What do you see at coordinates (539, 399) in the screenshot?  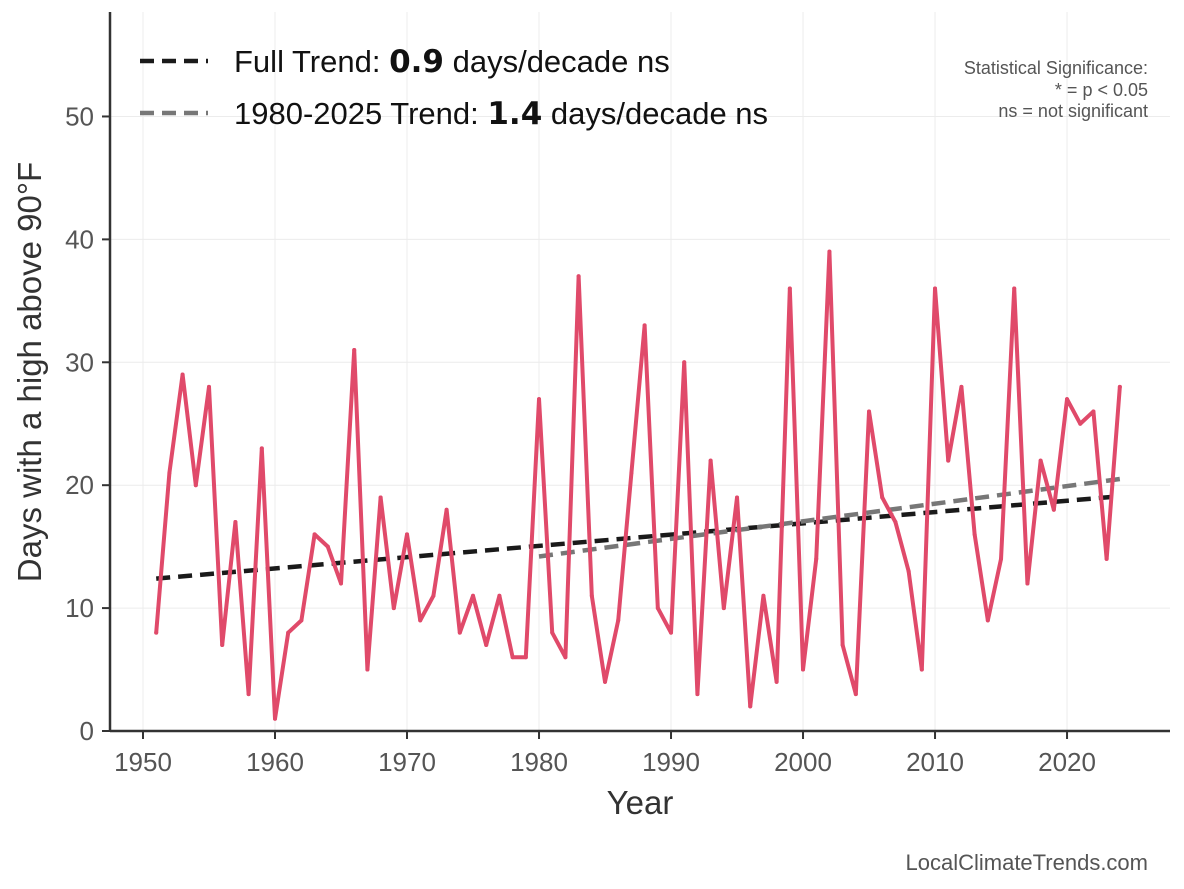 I see `data-point-1980` at bounding box center [539, 399].